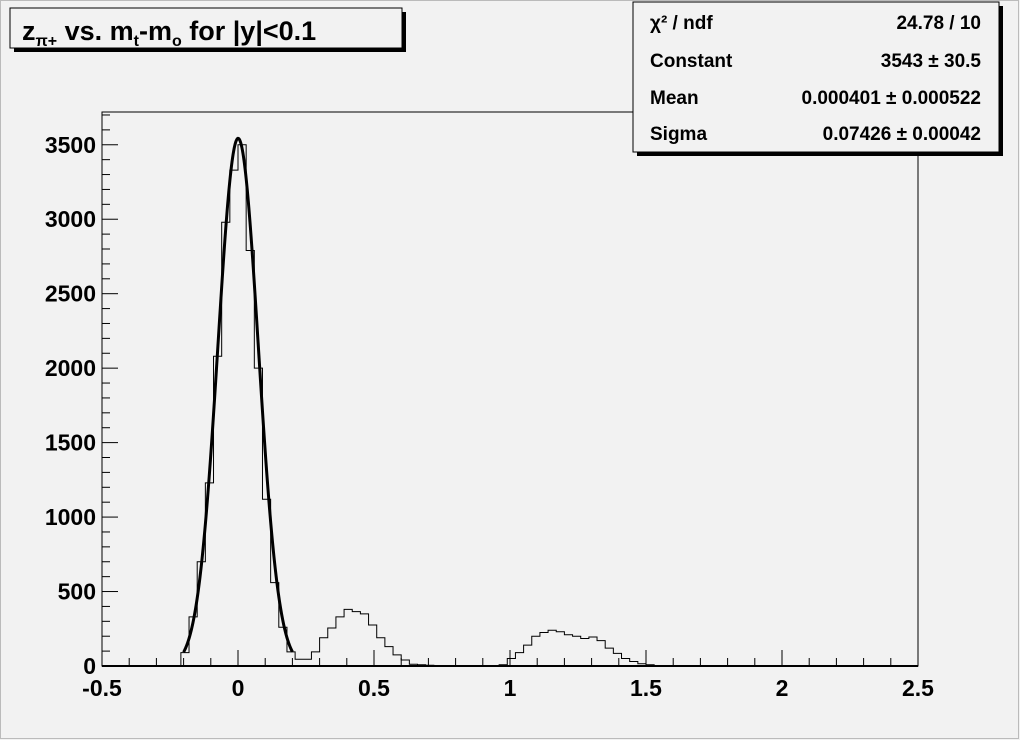  What do you see at coordinates (674, 98) in the screenshot?
I see `stat-label: Mean` at bounding box center [674, 98].